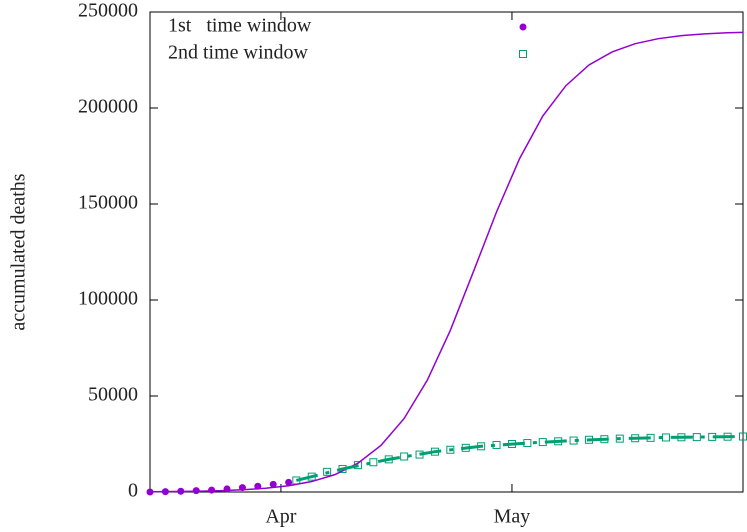 The width and height of the screenshot is (747, 532). I want to click on y-tick-label: 100000, so click(108, 299).